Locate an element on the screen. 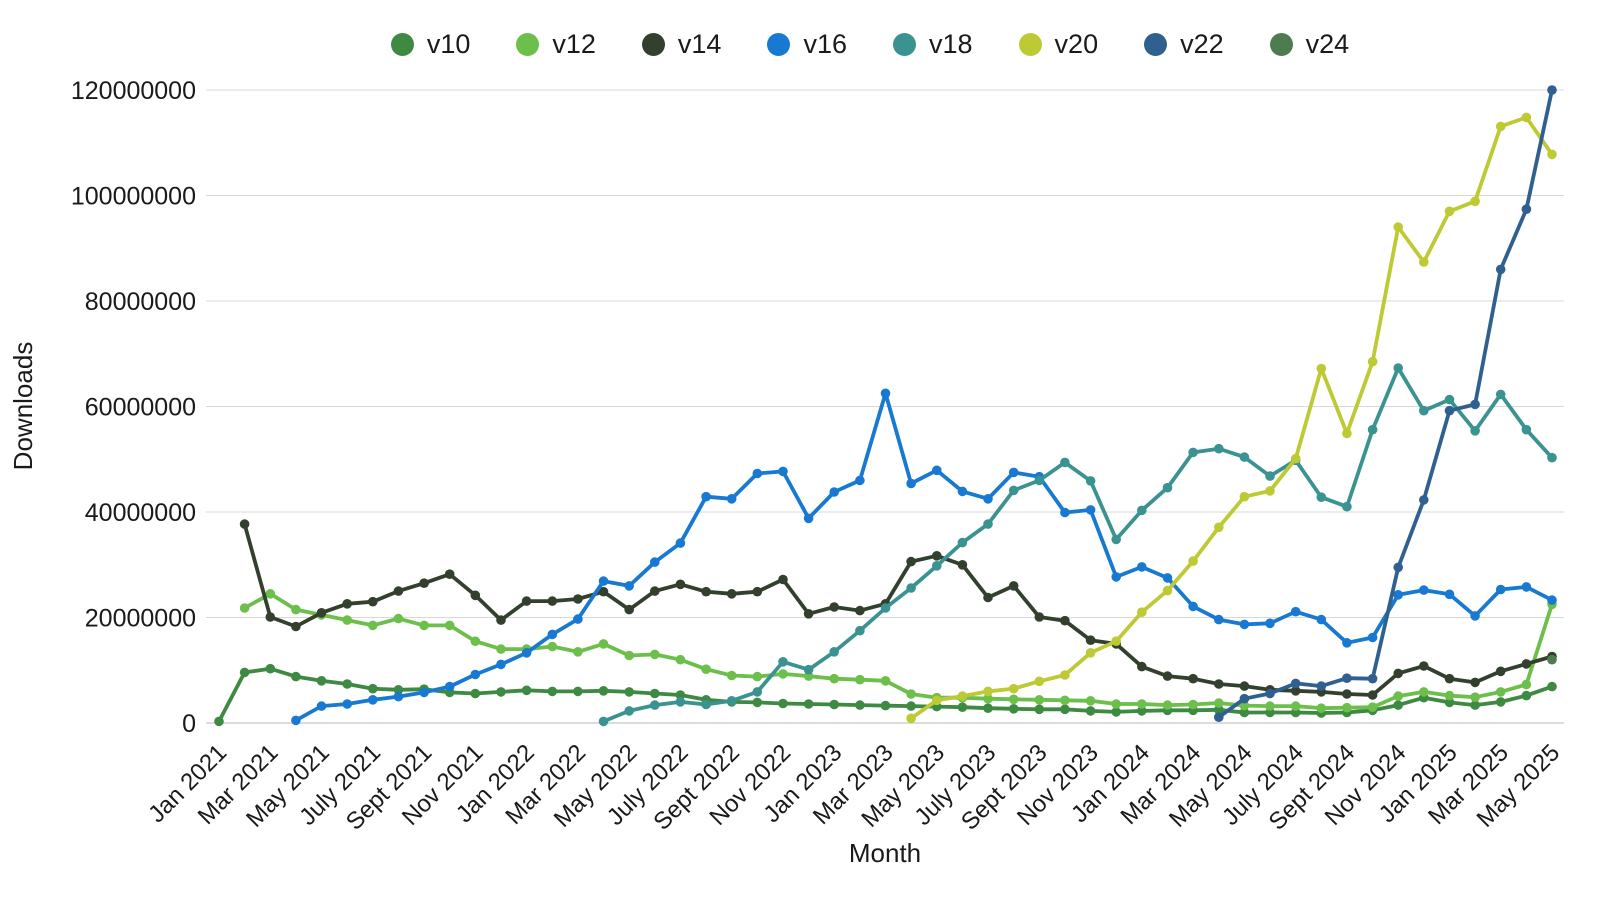 Image resolution: width=1600 pixels, height=900 pixels. y-axis-tick-label: 100000000 is located at coordinates (133, 197).